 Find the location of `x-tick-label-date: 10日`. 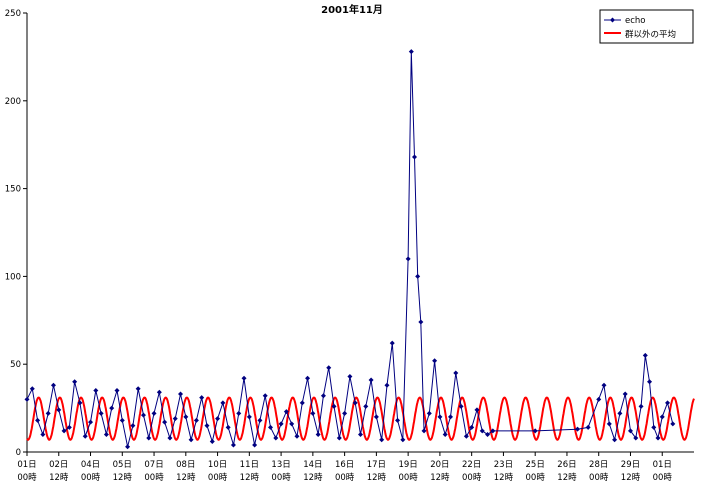

x-tick-label-date: 10日 is located at coordinates (217, 465).